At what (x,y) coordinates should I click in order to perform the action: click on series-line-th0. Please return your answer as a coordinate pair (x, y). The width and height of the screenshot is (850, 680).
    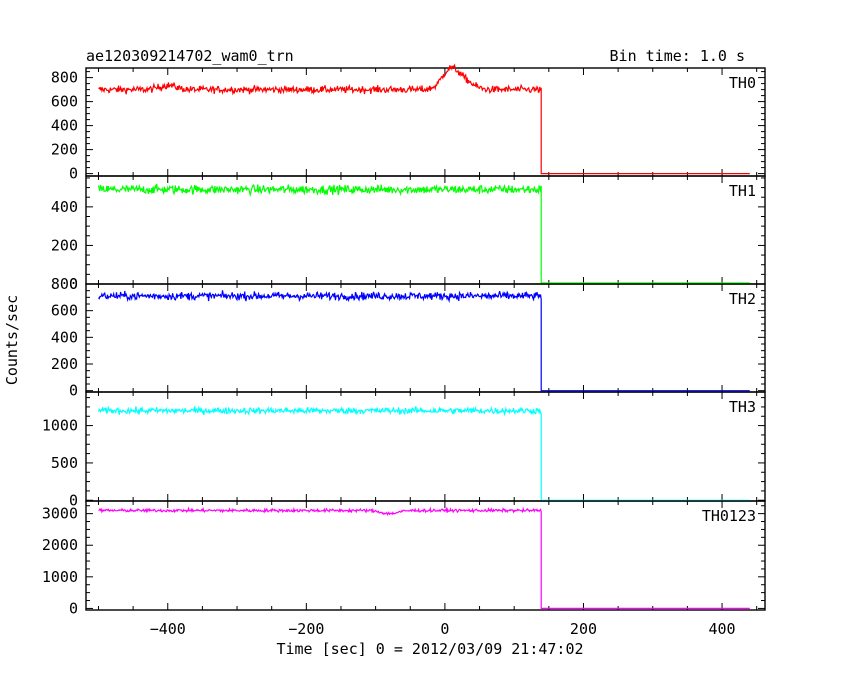
    Looking at the image, I should click on (424, 119).